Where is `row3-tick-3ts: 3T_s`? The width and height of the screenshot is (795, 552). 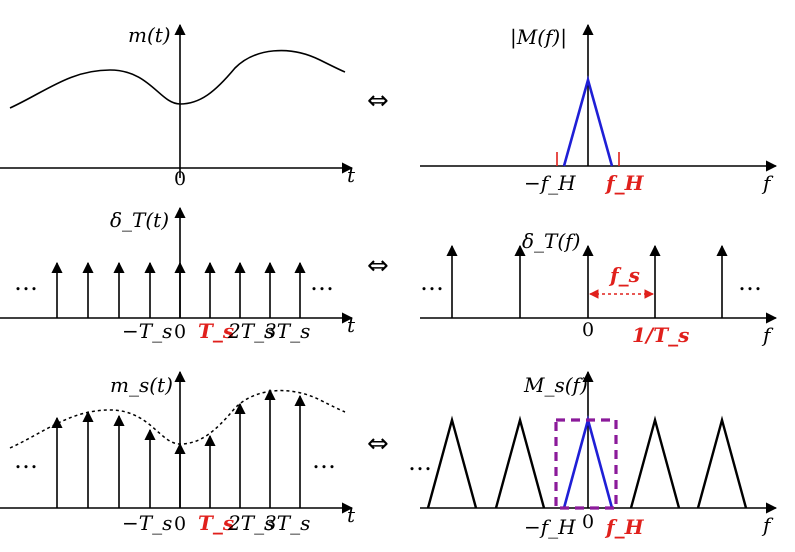
row3-tick-3ts: 3T_s is located at coordinates (287, 523).